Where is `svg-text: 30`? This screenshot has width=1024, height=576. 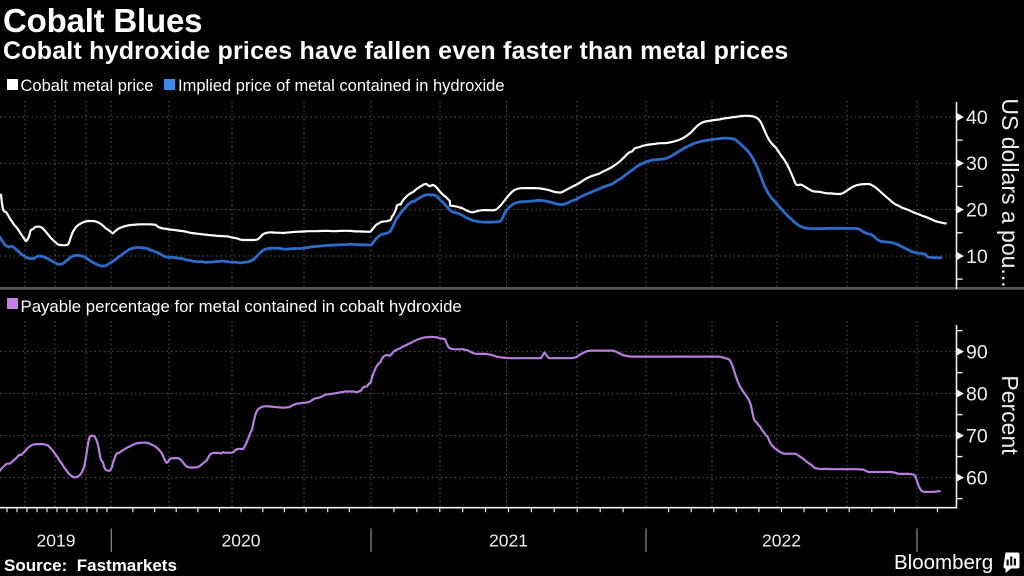 svg-text: 30 is located at coordinates (977, 164).